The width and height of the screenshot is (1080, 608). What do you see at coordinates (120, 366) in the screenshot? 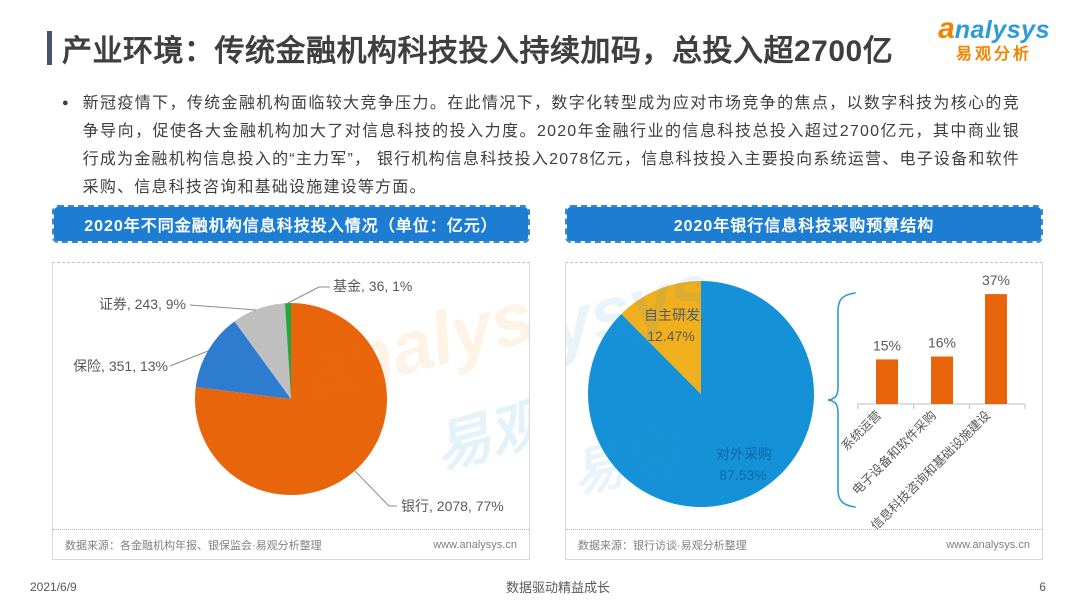
I see `pie-label-insurance: 保险, 351, 13%` at bounding box center [120, 366].